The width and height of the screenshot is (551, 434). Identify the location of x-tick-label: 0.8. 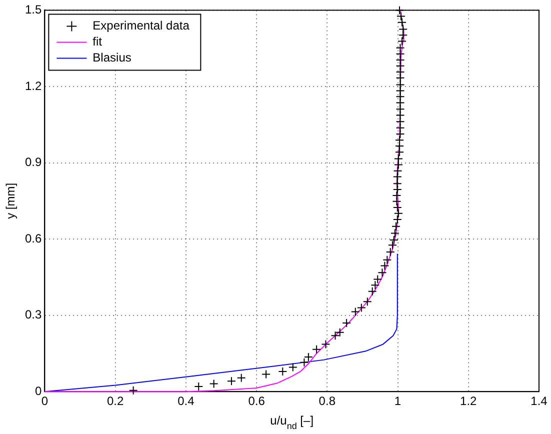
(327, 401).